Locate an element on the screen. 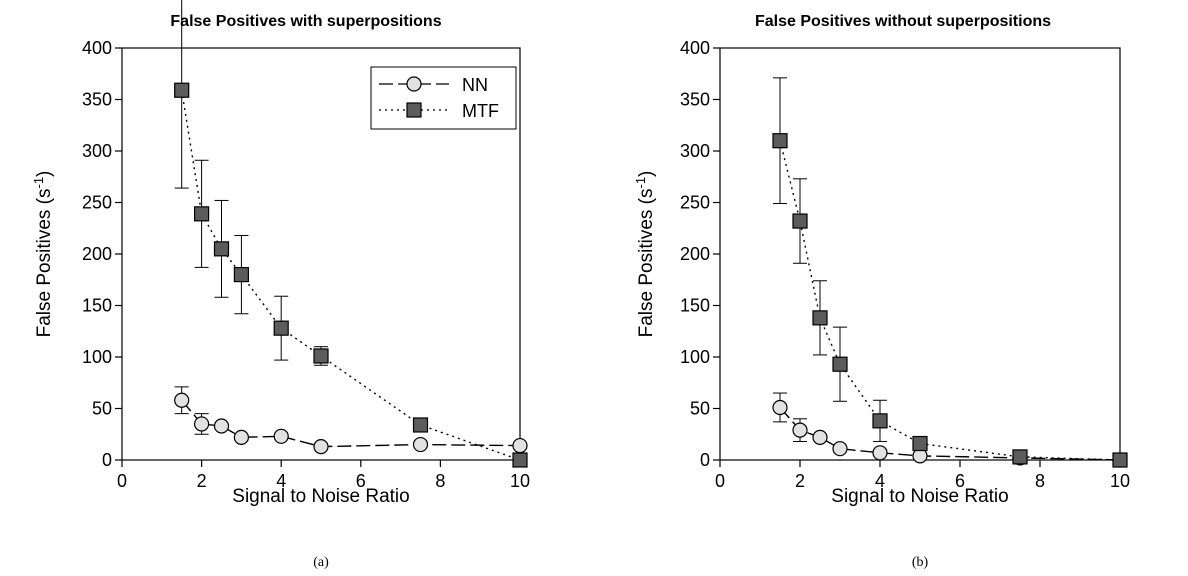 This screenshot has height=576, width=1188. legend-label-nn: NN is located at coordinates (475, 85).